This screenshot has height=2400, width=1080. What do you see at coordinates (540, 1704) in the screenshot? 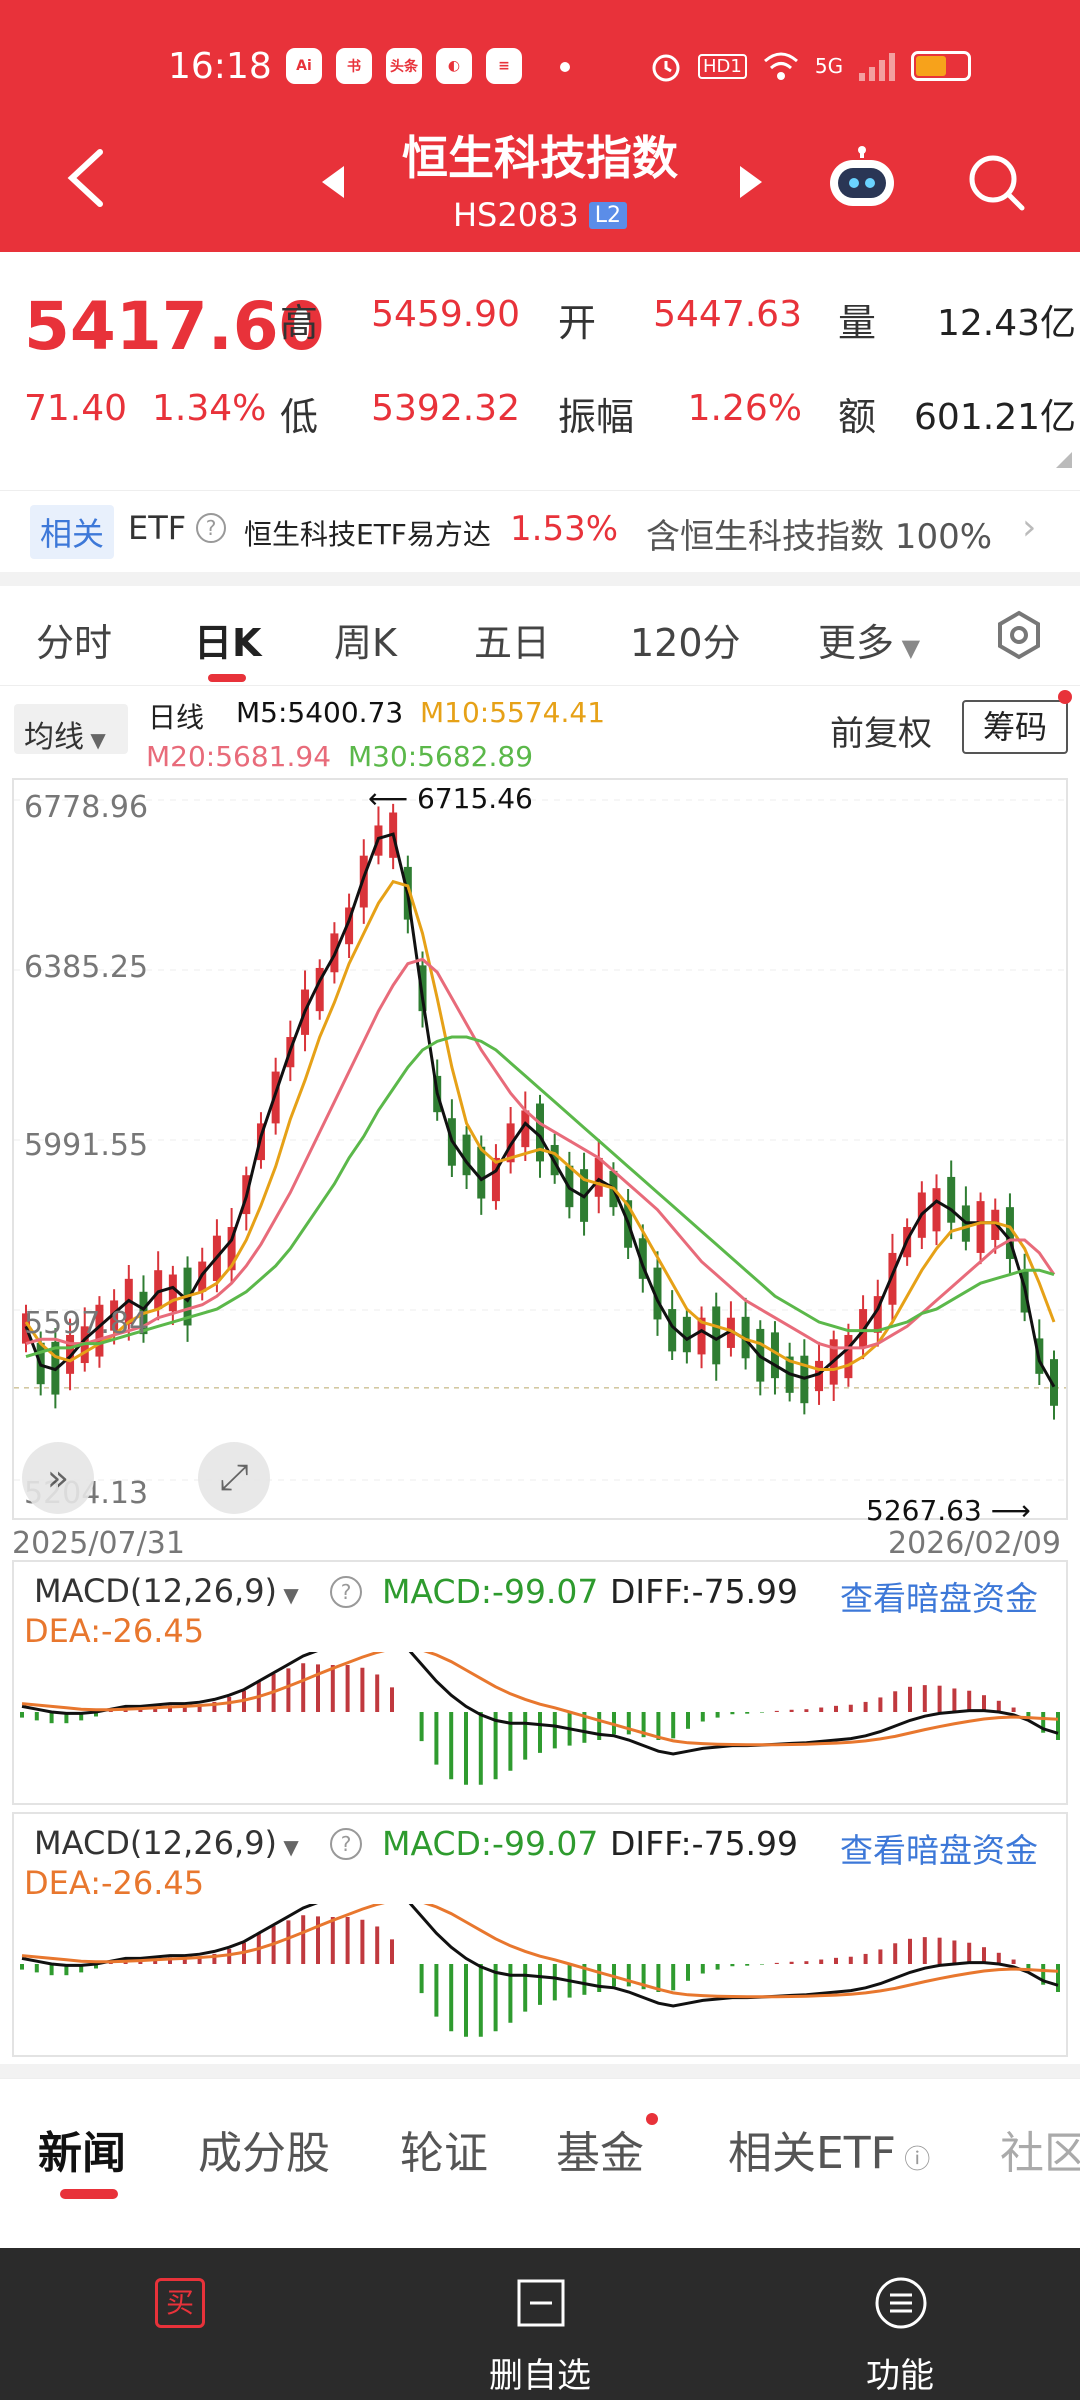
I see `macd-diff-line` at bounding box center [540, 1704].